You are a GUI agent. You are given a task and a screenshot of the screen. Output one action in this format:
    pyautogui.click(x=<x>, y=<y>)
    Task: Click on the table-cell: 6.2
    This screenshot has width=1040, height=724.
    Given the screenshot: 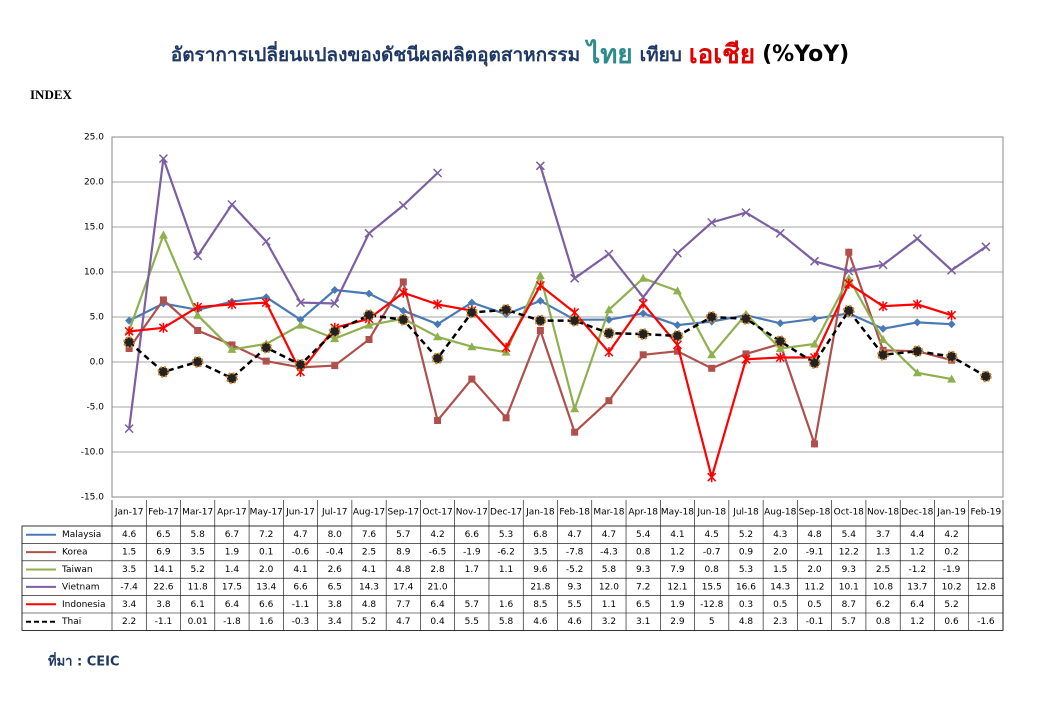 What is the action you would take?
    pyautogui.click(x=883, y=605)
    